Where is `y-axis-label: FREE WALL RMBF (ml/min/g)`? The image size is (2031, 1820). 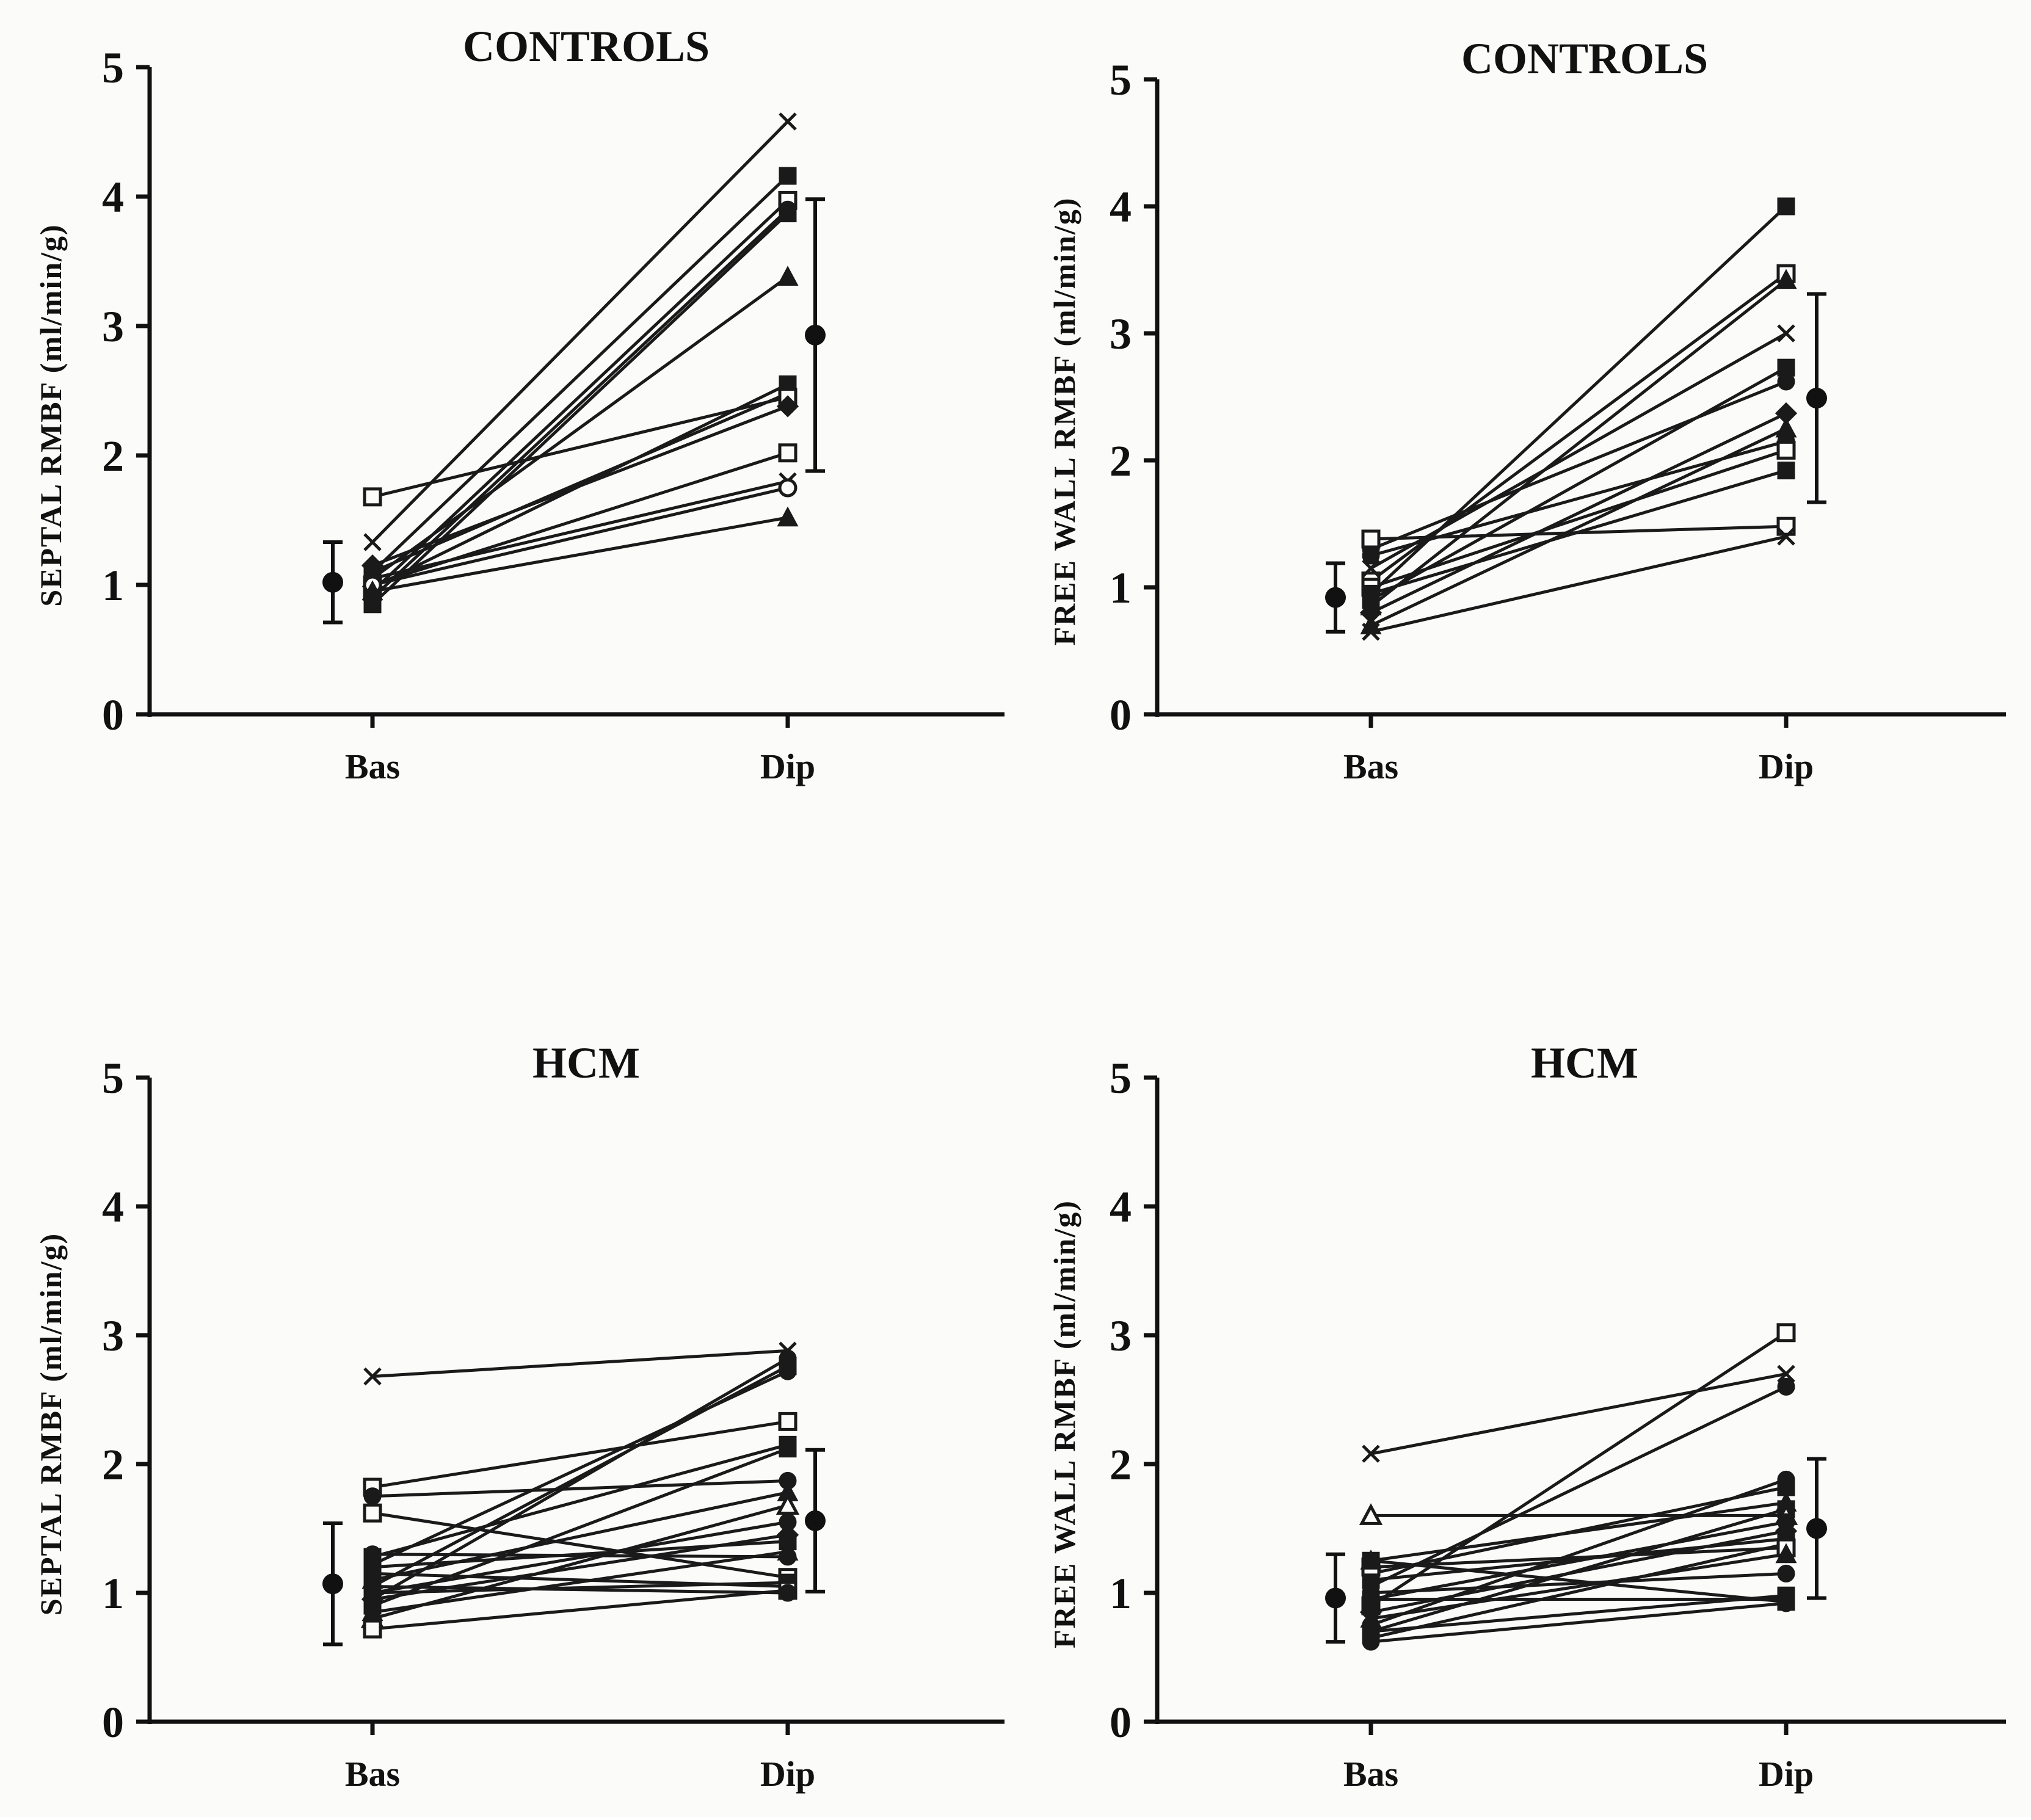 y-axis-label: FREE WALL RMBF (ml/min/g) is located at coordinates (1064, 421).